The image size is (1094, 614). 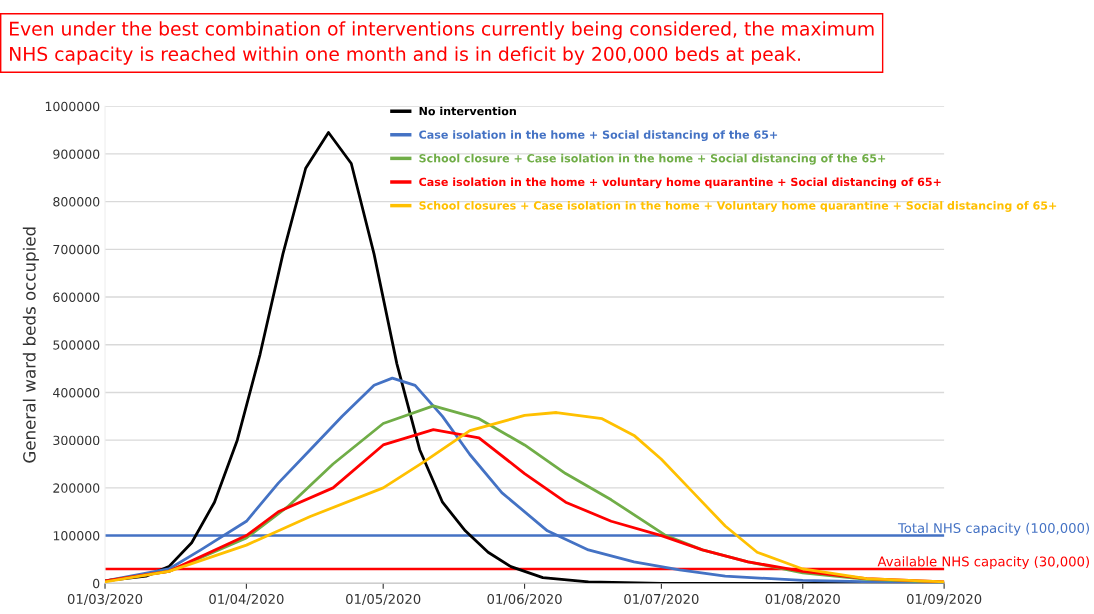 I want to click on x-tick-label: 01/04/2020, so click(x=246, y=599).